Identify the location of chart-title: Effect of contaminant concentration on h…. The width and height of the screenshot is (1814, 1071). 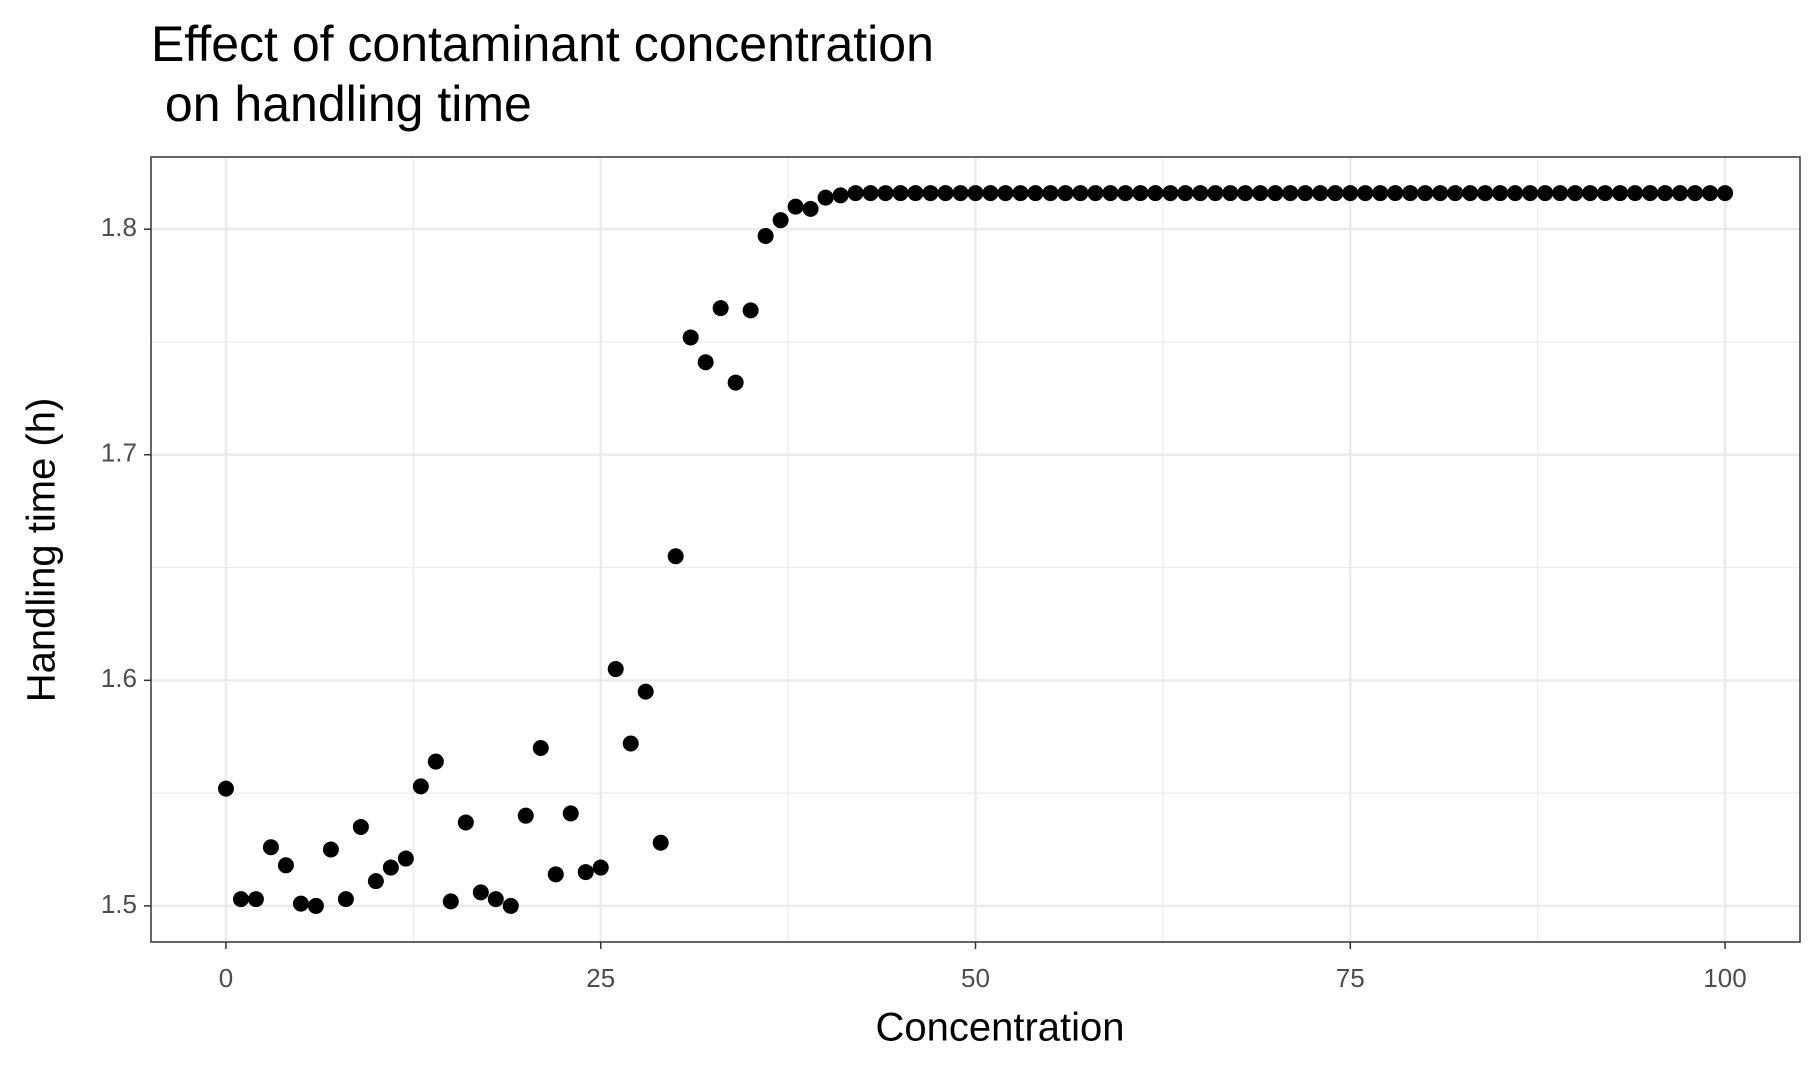
(542, 74).